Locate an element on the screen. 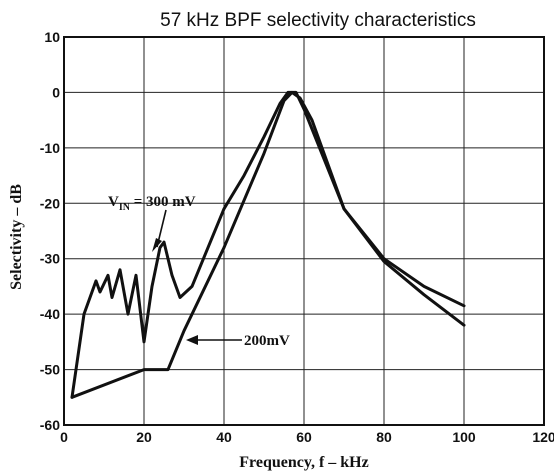 This screenshot has width=554, height=474. y-axis-label: Selectivity – dB is located at coordinates (16, 237).